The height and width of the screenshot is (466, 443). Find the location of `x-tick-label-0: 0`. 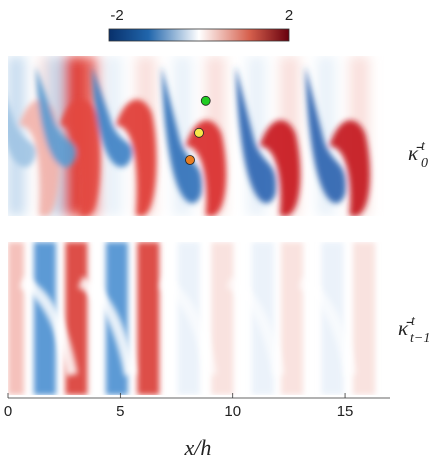

x-tick-label-0: 0 is located at coordinates (8, 411).